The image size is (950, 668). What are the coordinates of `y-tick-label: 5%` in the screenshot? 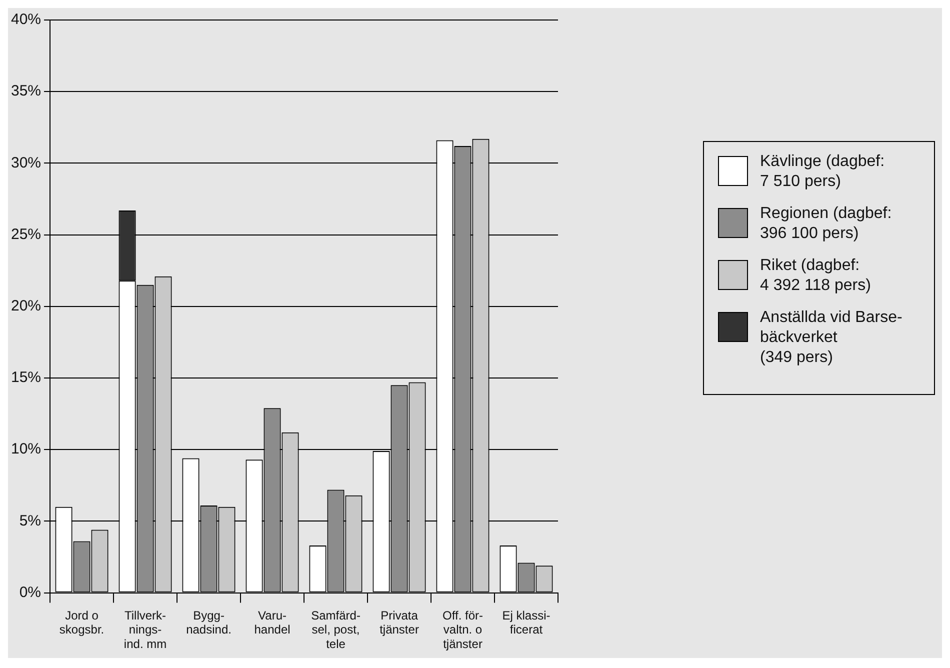 It's located at (30, 521).